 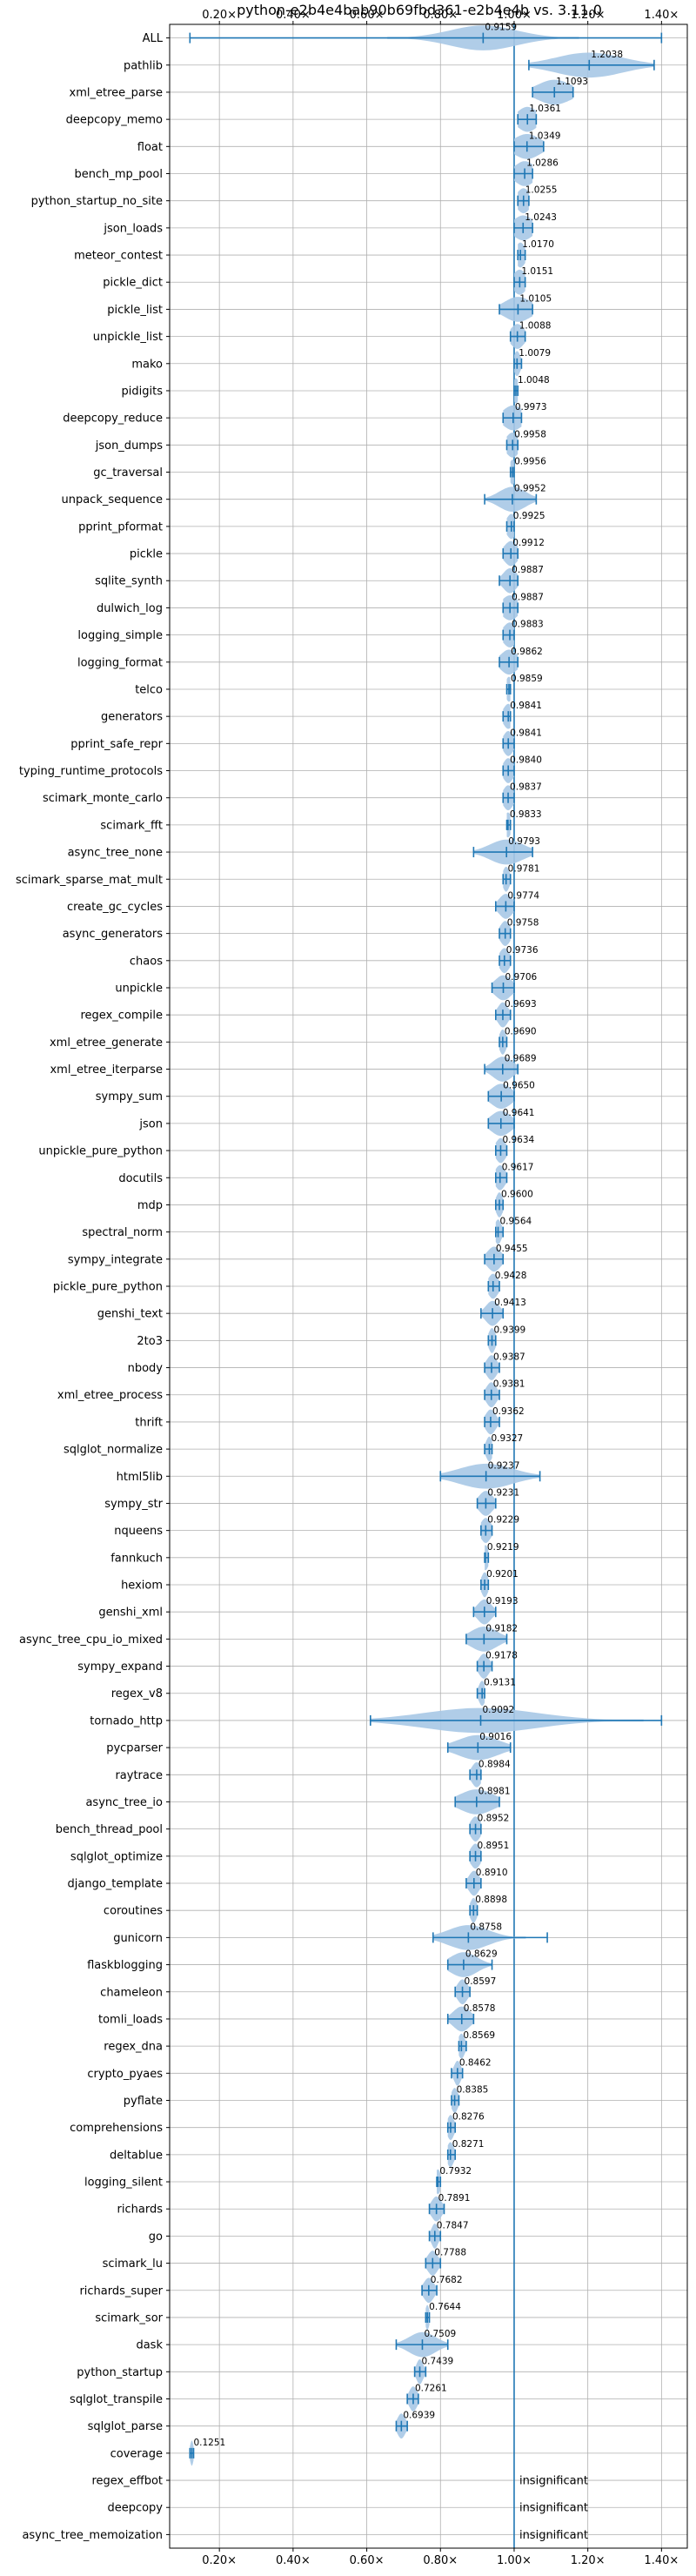 I want to click on benchmark-label: chaos, so click(x=146, y=962).